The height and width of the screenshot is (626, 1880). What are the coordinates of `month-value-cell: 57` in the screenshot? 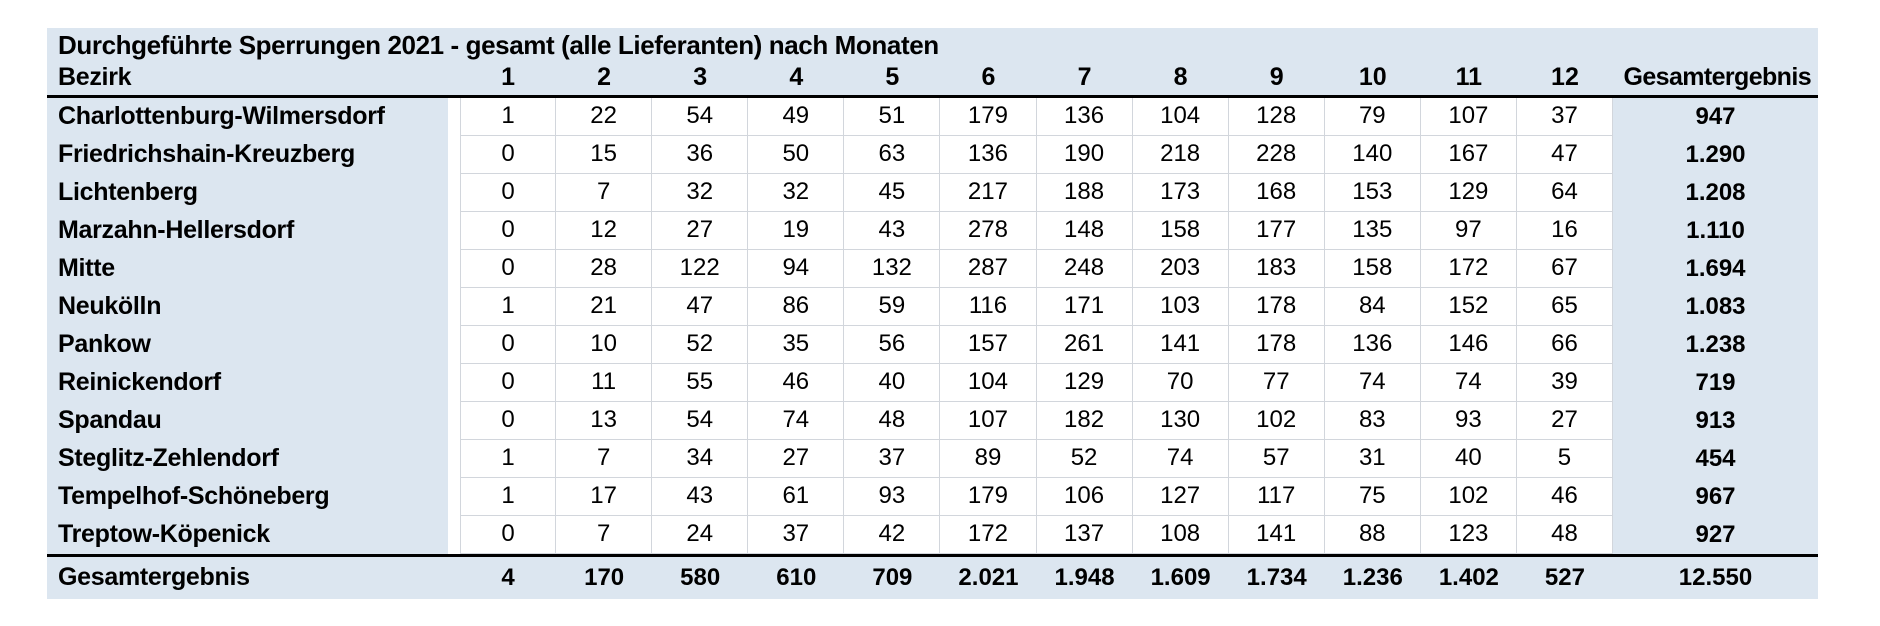 It's located at (1276, 459).